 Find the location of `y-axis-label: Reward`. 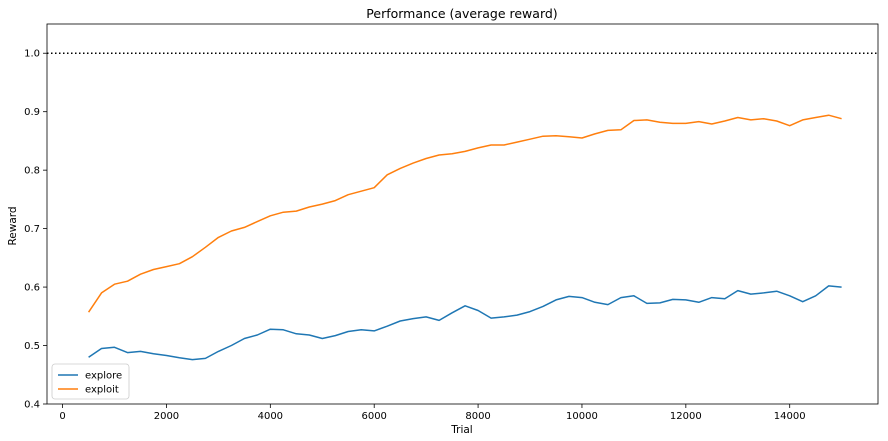

y-axis-label: Reward is located at coordinates (13, 225).